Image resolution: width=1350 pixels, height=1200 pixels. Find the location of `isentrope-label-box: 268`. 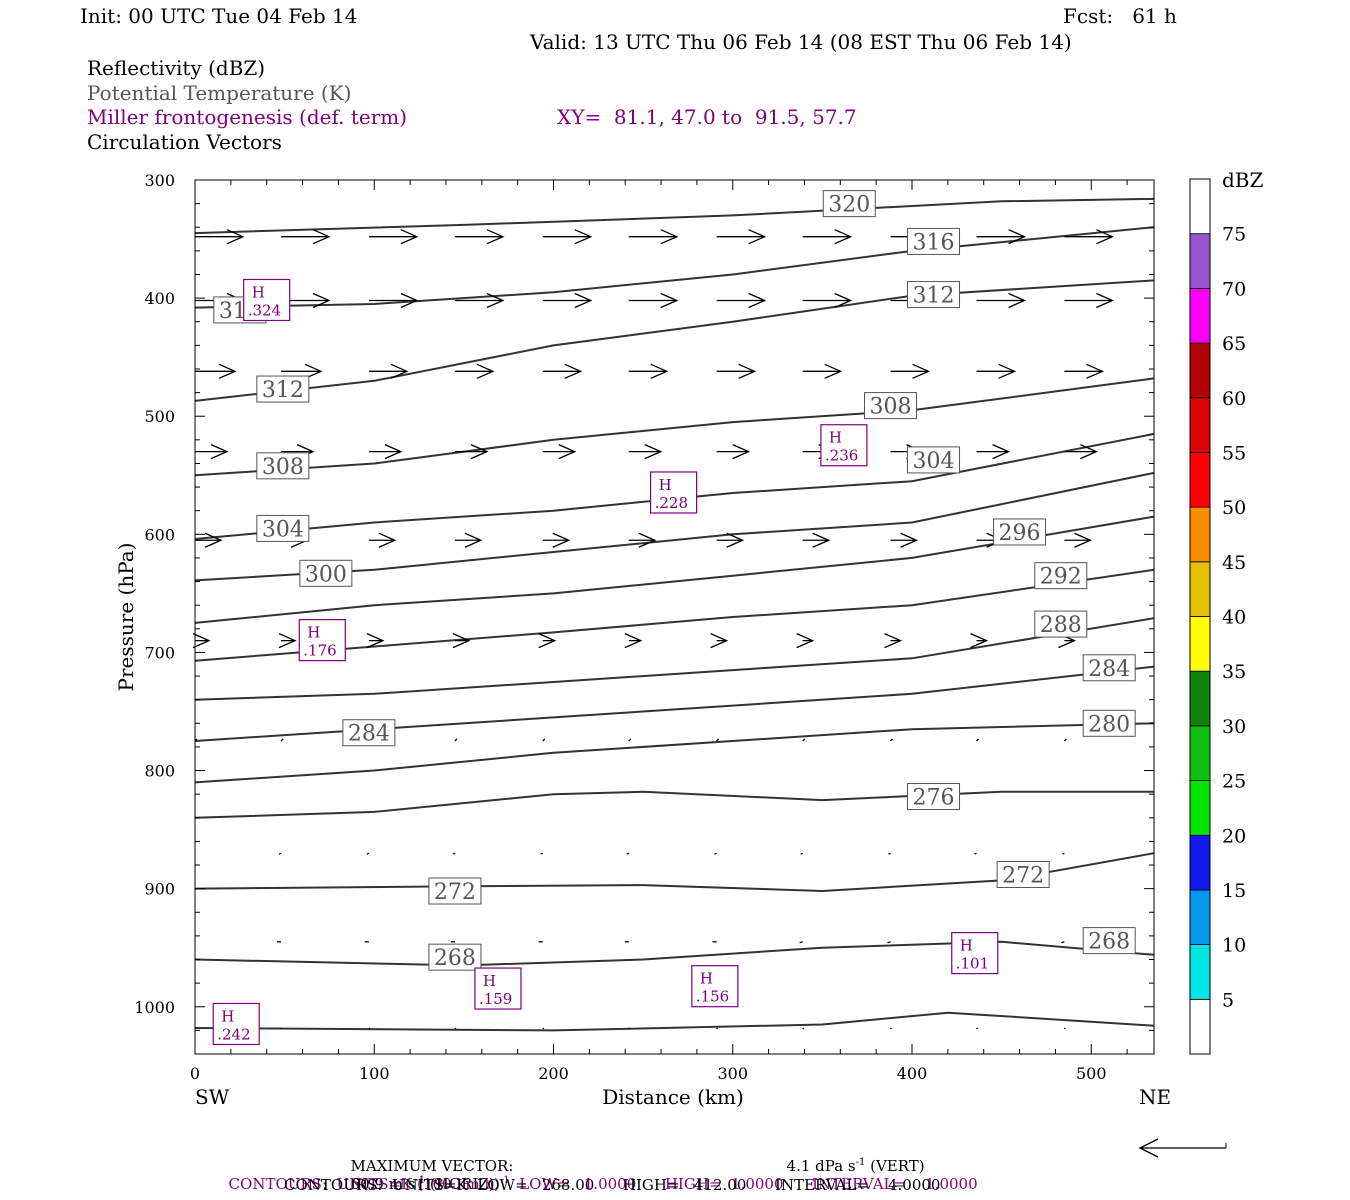

isentrope-label-box: 268 is located at coordinates (455, 957).